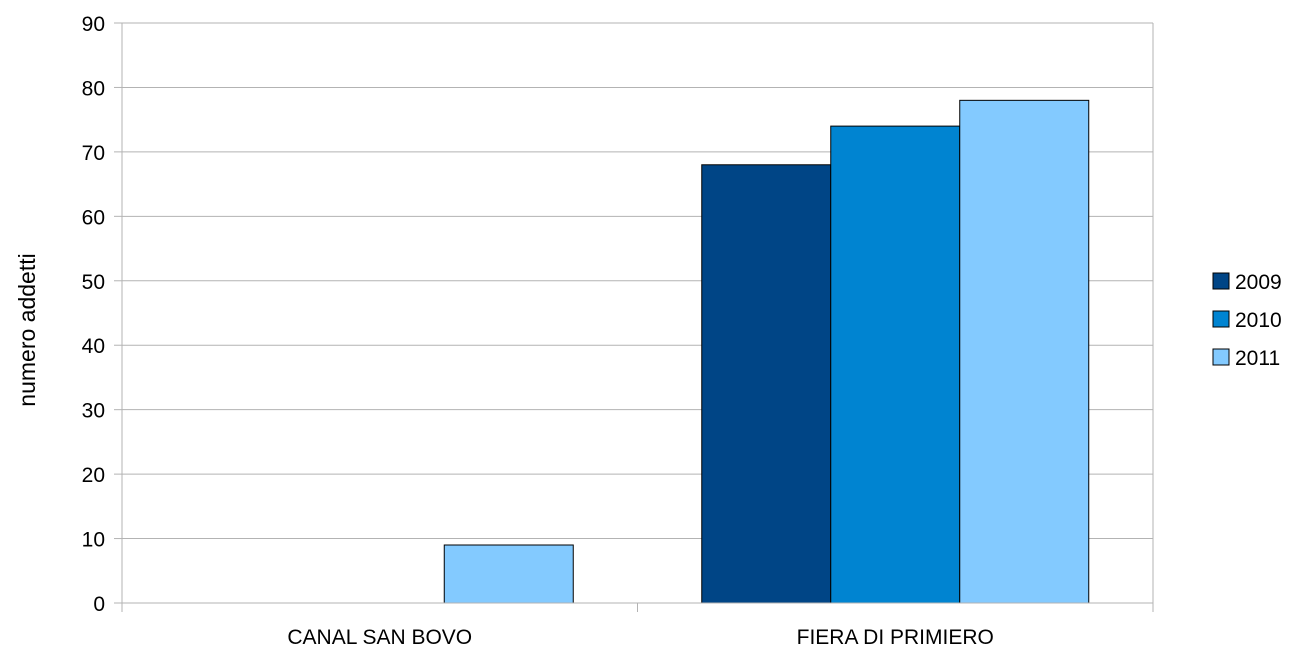  What do you see at coordinates (93, 24) in the screenshot?
I see `y-tick-label: 90` at bounding box center [93, 24].